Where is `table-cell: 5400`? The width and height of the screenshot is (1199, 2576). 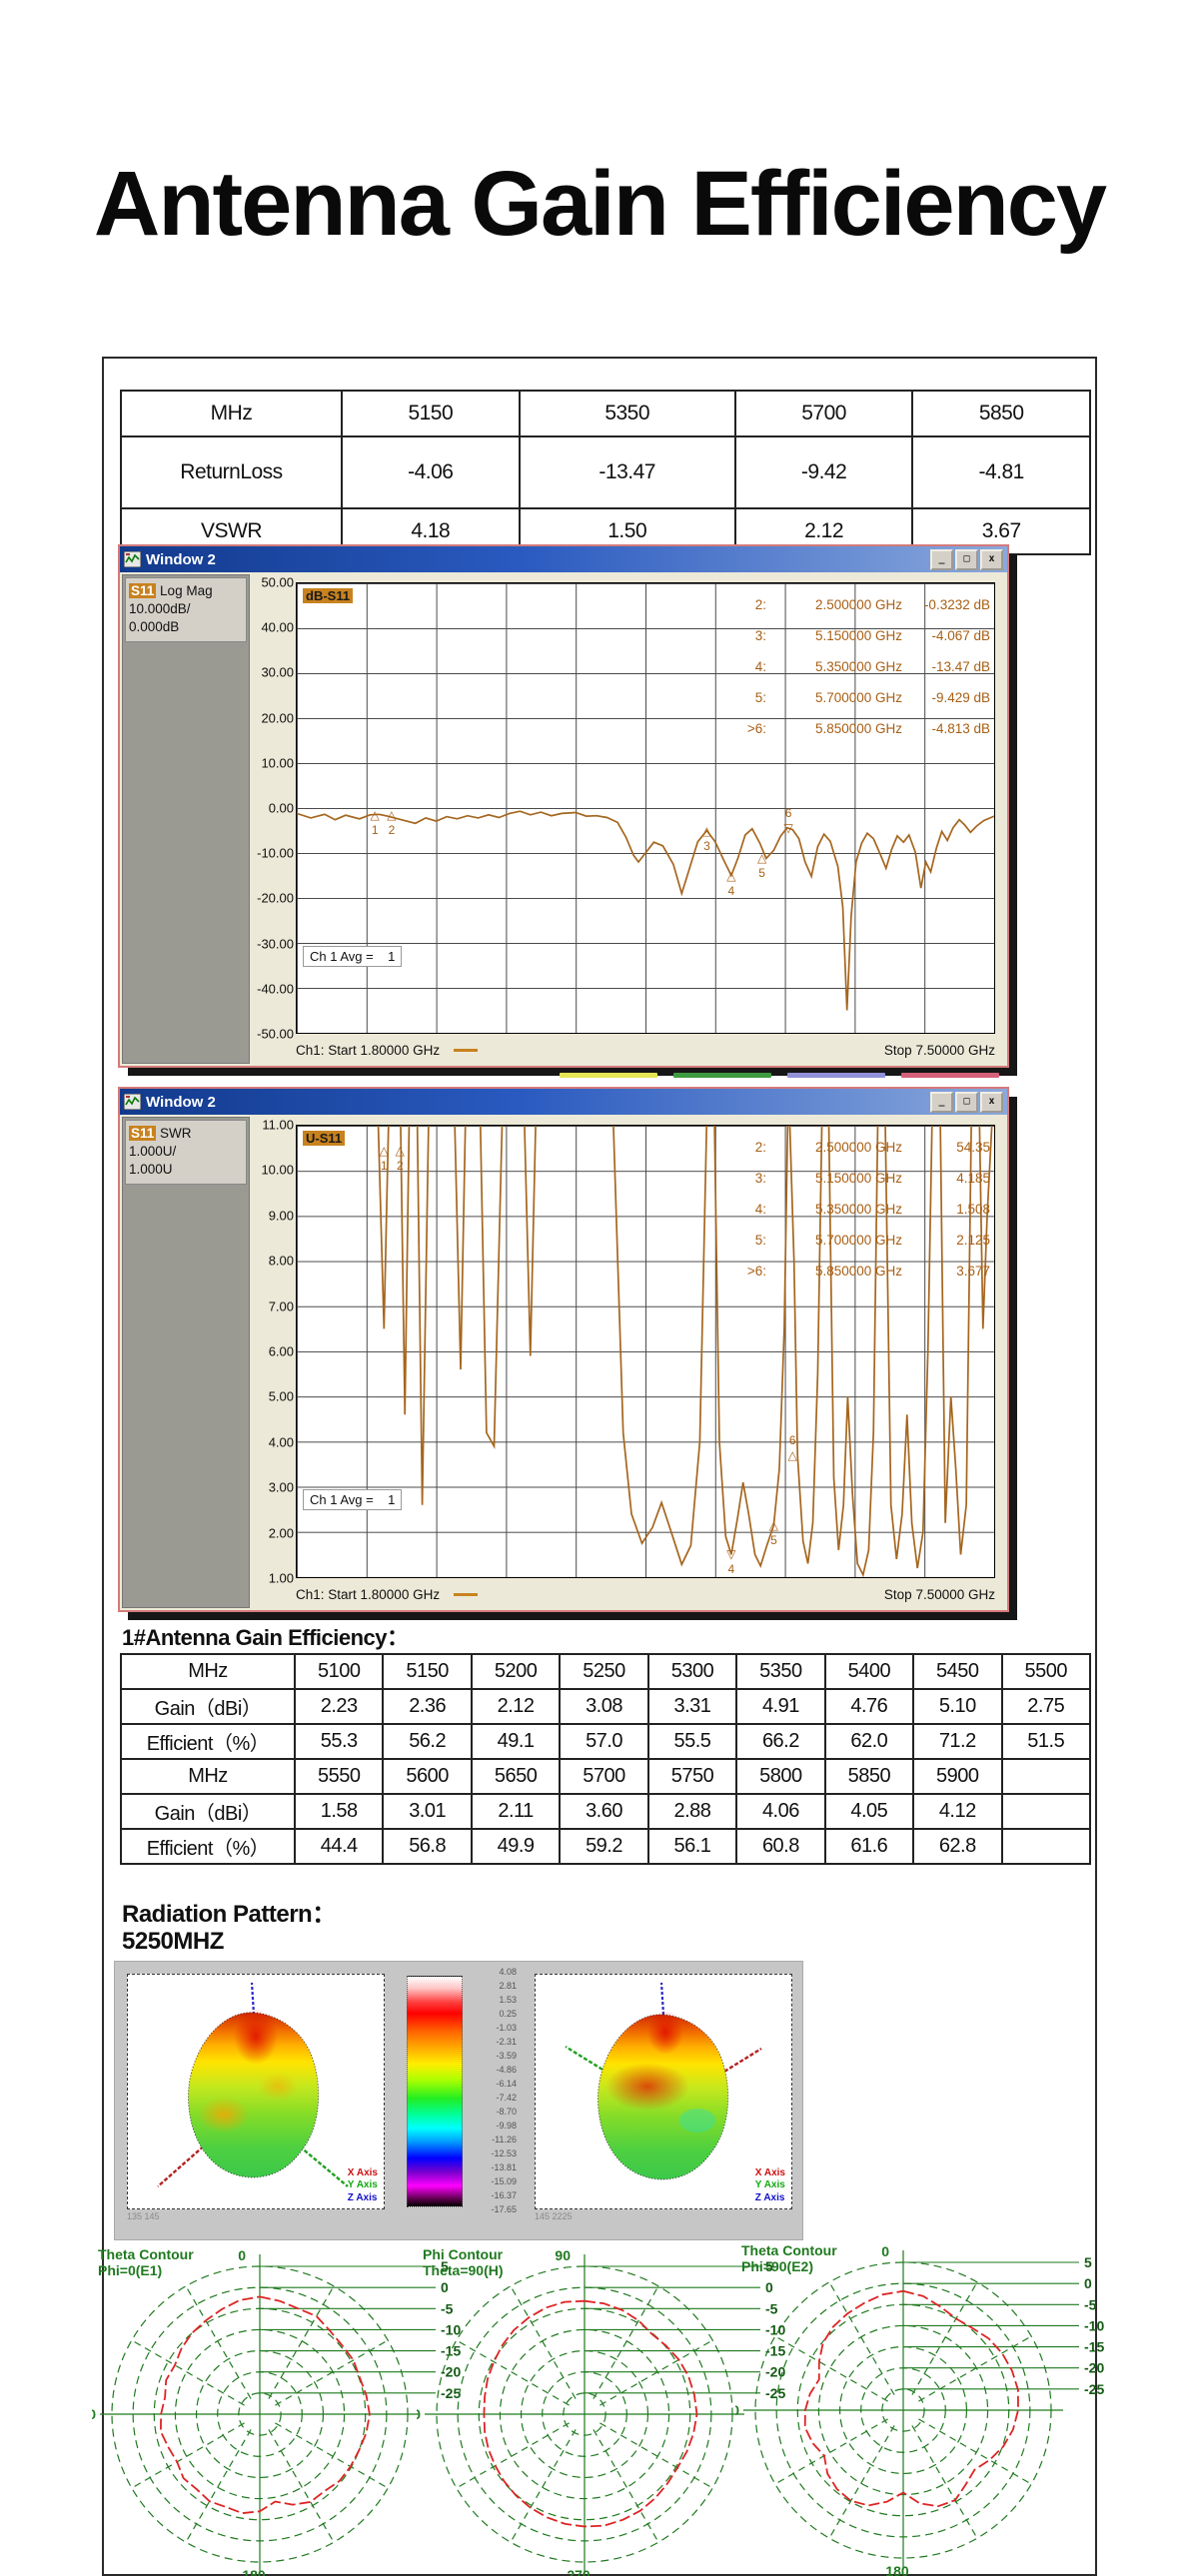 table-cell: 5400 is located at coordinates (869, 1672).